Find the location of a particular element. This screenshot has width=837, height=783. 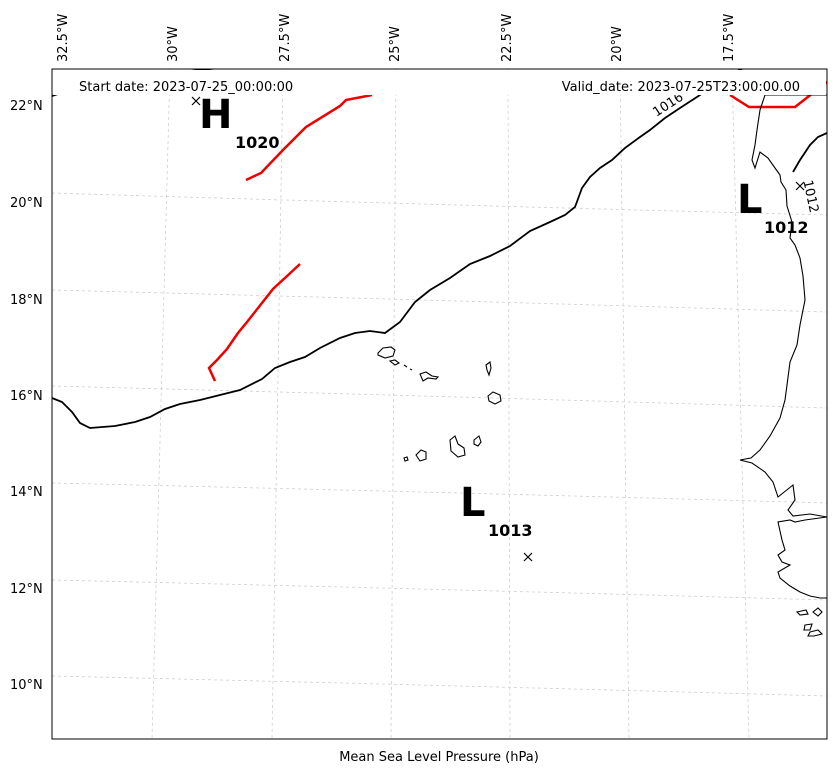

front-line-south is located at coordinates (254, 322).